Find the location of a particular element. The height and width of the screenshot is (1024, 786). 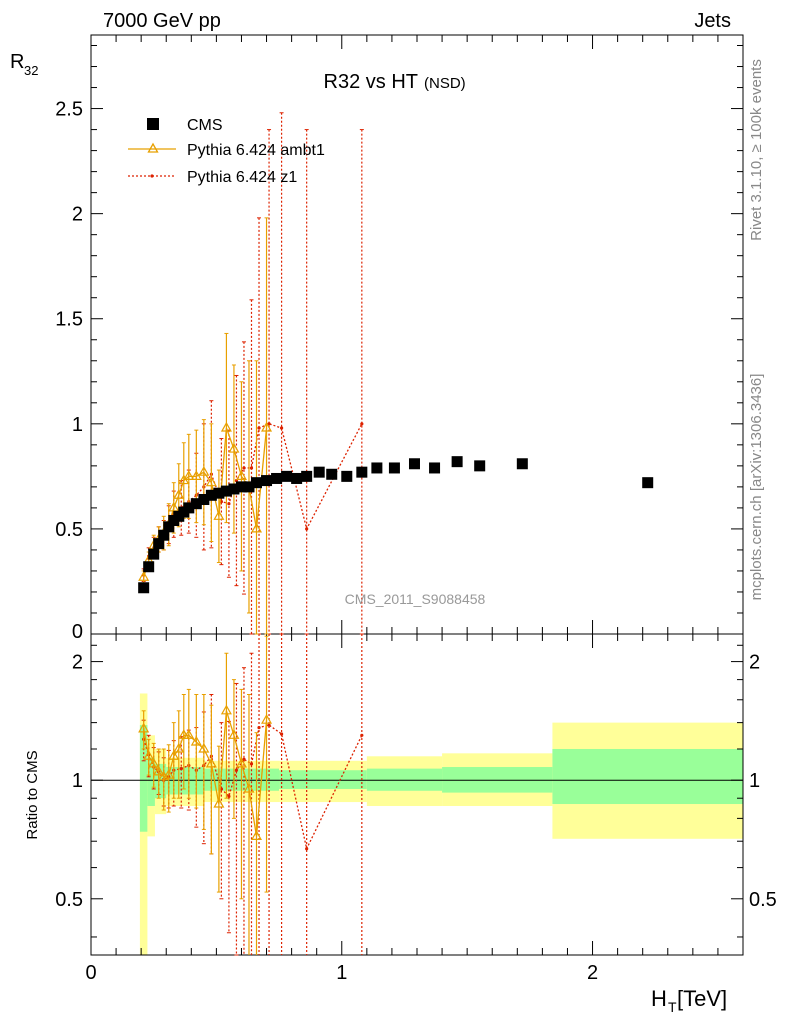

y-axis-label: R is located at coordinates (17, 62).